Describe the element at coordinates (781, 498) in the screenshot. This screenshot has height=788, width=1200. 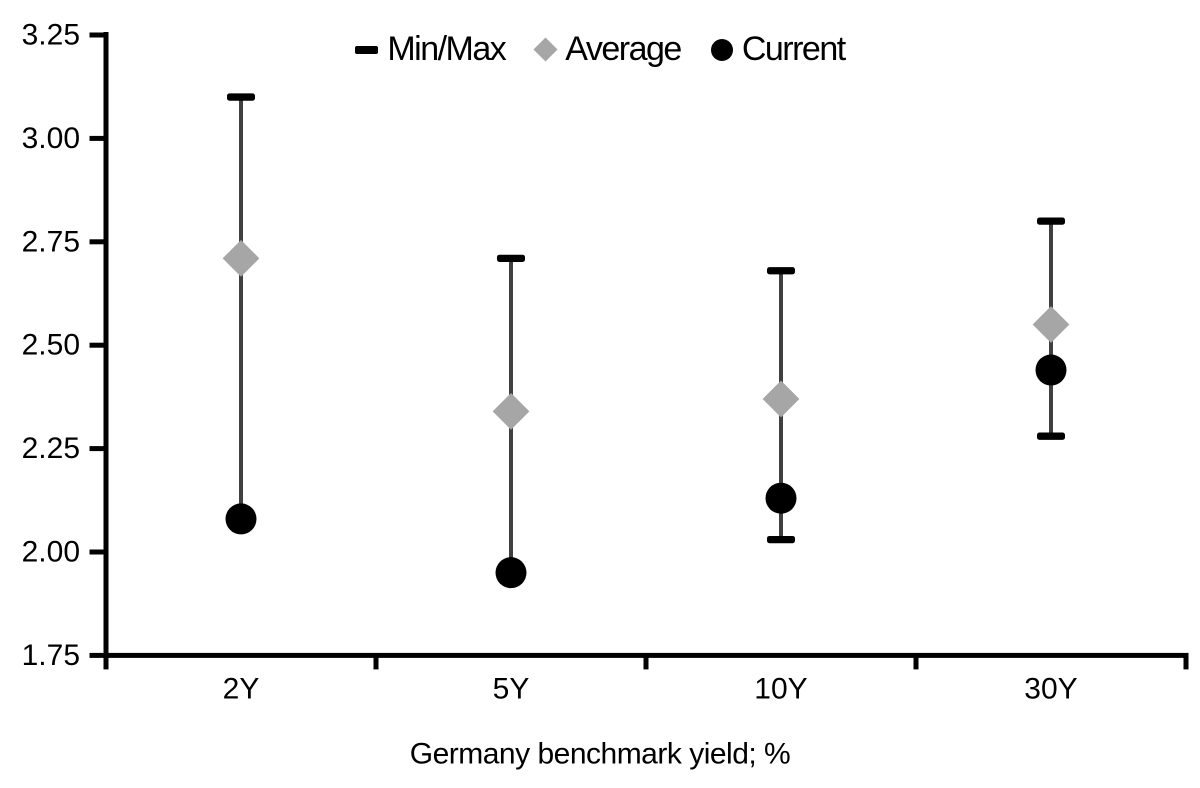
I see `current-marker-10Y` at that location.